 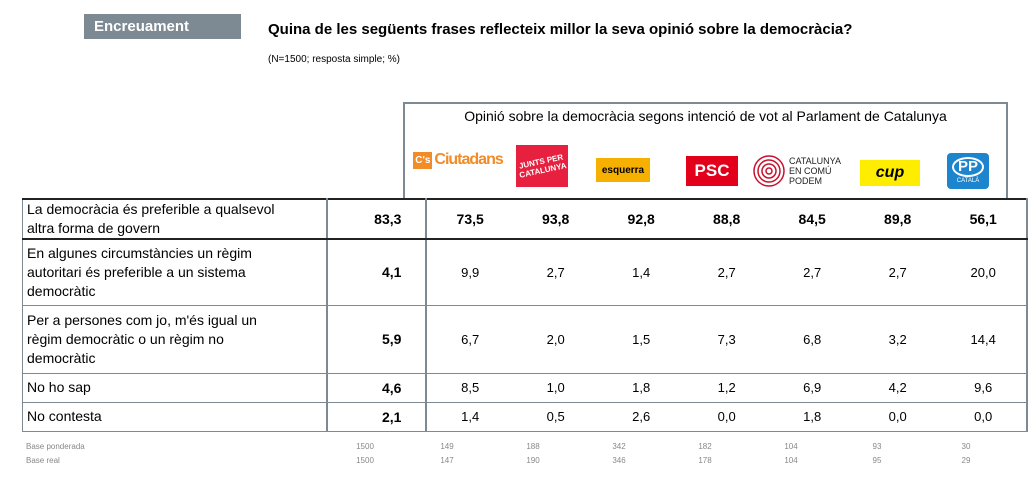 What do you see at coordinates (791, 460) in the screenshot?
I see `base-real-catcomu: 104` at bounding box center [791, 460].